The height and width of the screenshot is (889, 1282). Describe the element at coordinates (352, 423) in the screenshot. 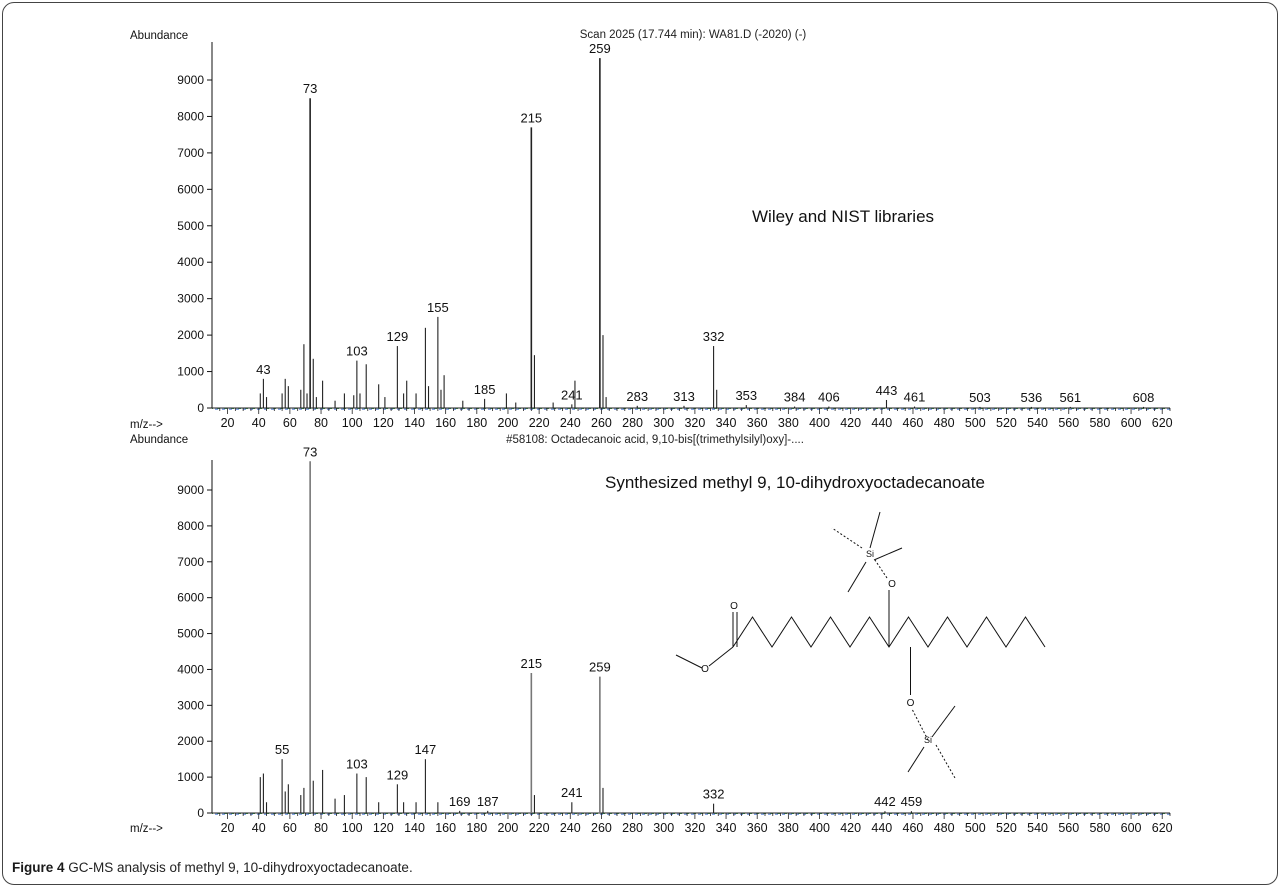

I see `x-tick-label: 100` at that location.